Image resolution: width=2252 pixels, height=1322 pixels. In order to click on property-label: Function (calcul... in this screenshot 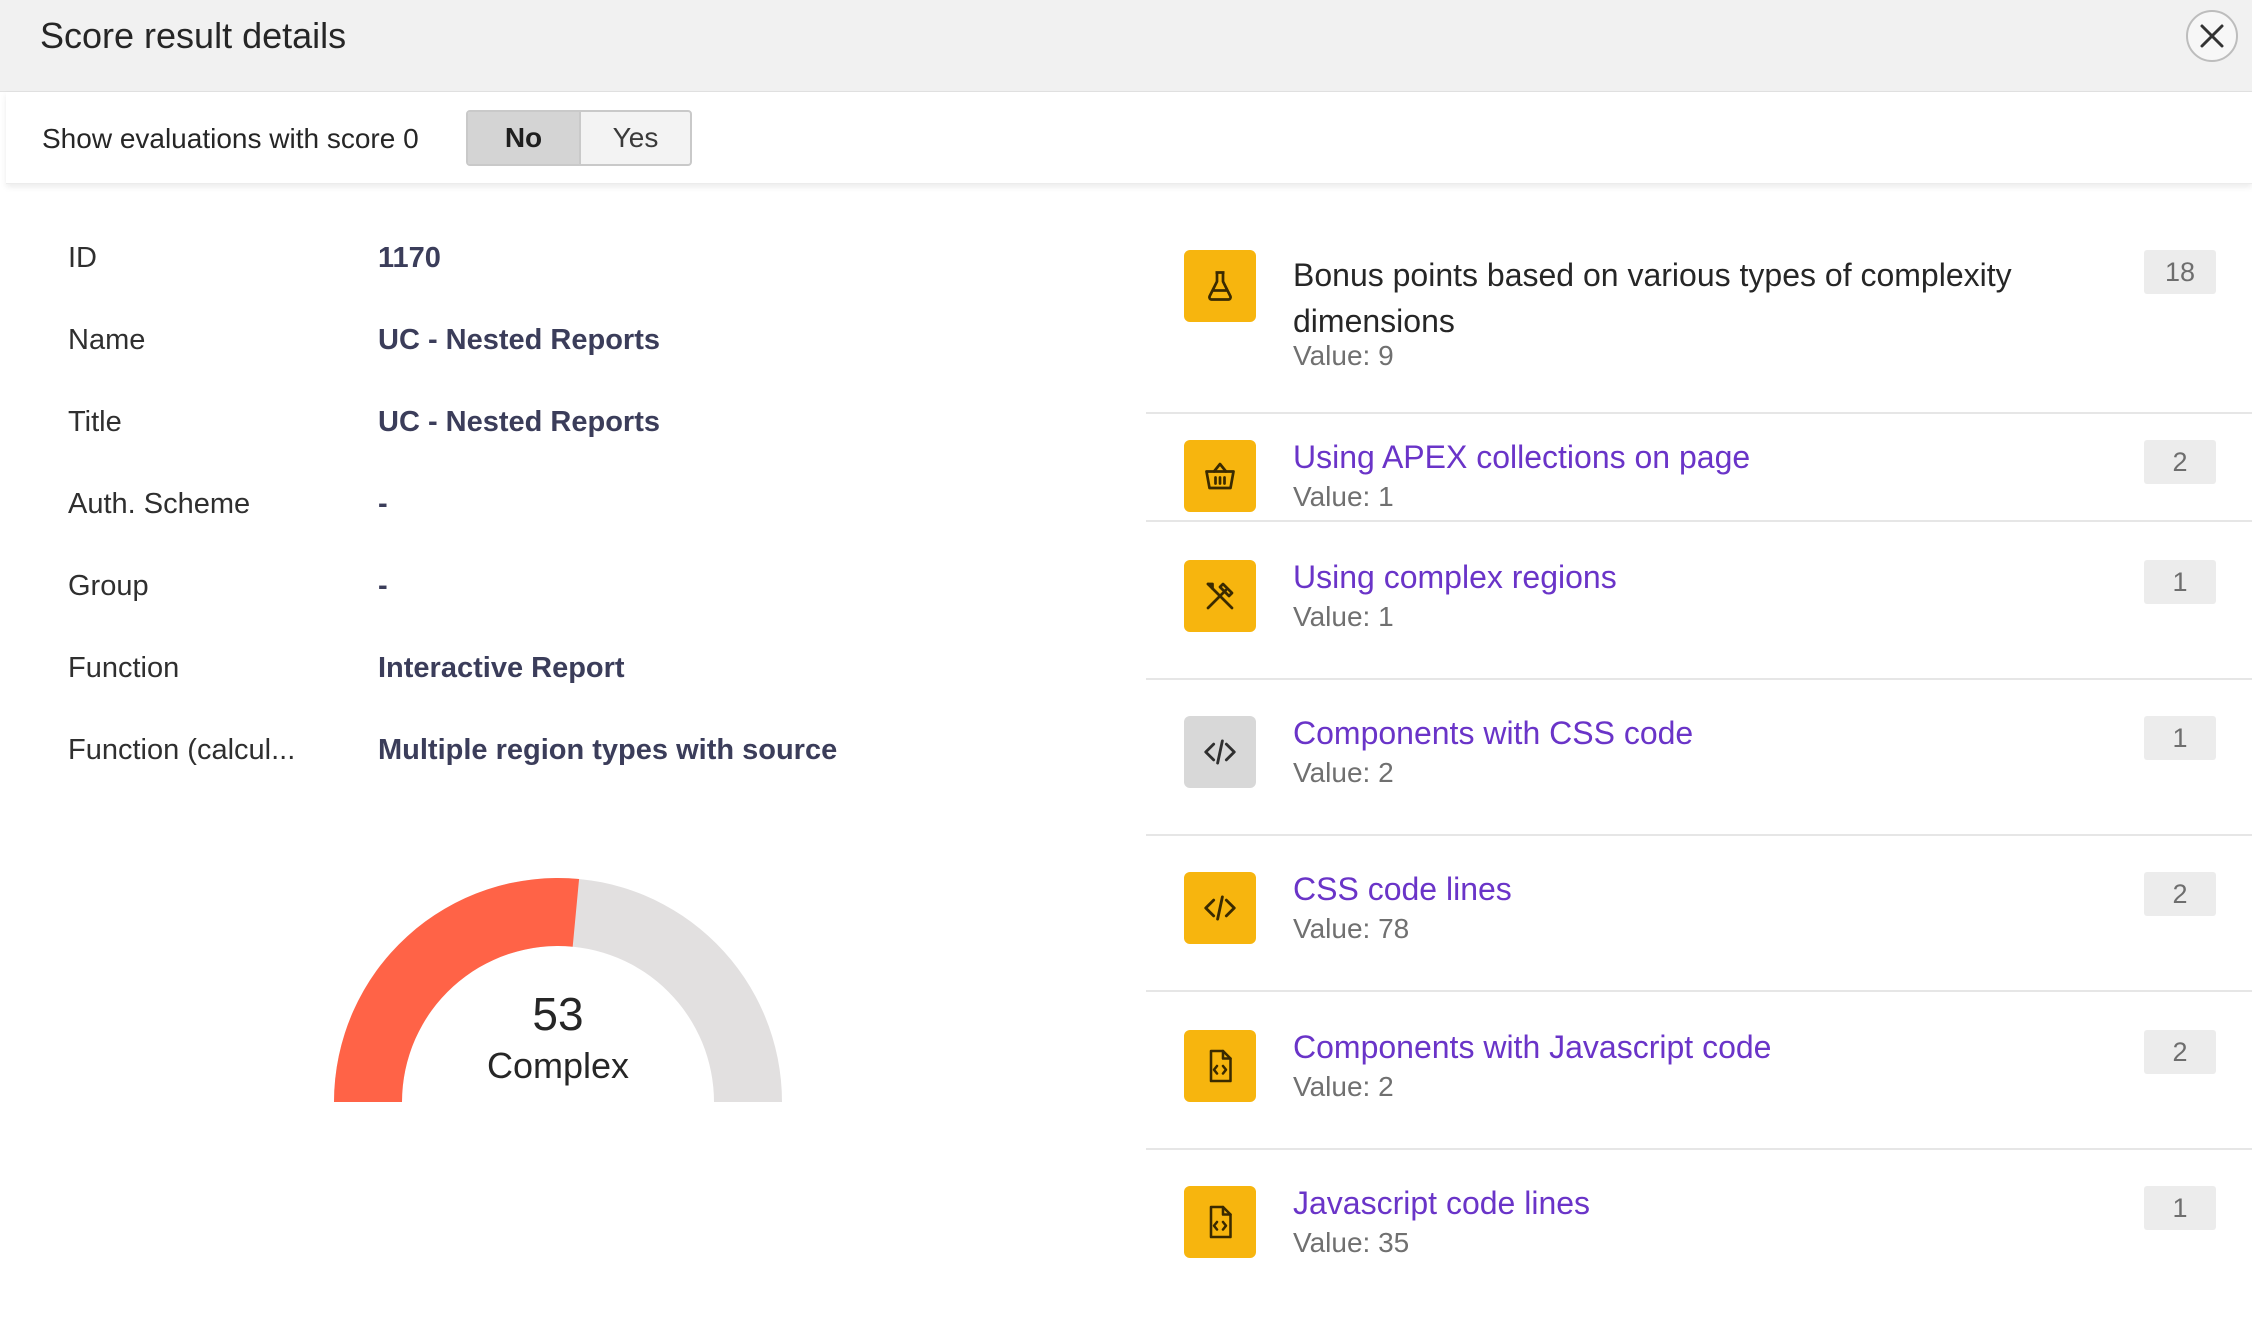, I will do `click(182, 750)`.